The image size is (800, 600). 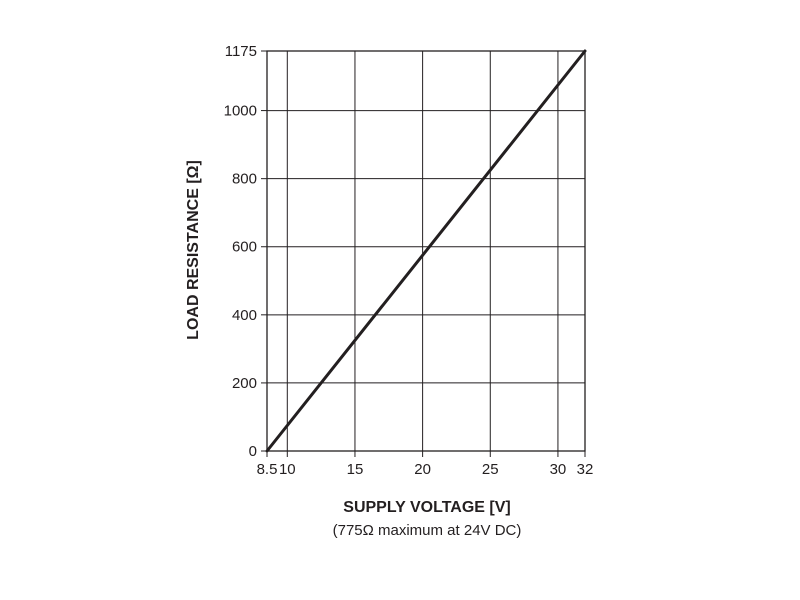 What do you see at coordinates (427, 530) in the screenshot?
I see `x-axis-note: (775Ω maximum at 24V DC)` at bounding box center [427, 530].